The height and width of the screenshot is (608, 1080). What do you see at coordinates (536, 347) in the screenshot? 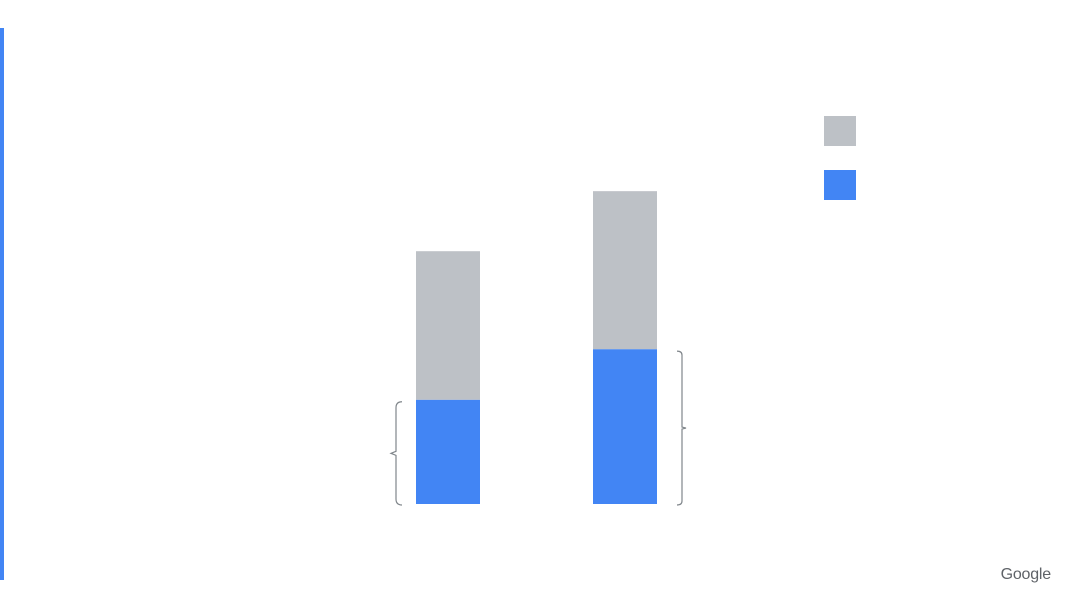
I see `bar-group` at bounding box center [536, 347].